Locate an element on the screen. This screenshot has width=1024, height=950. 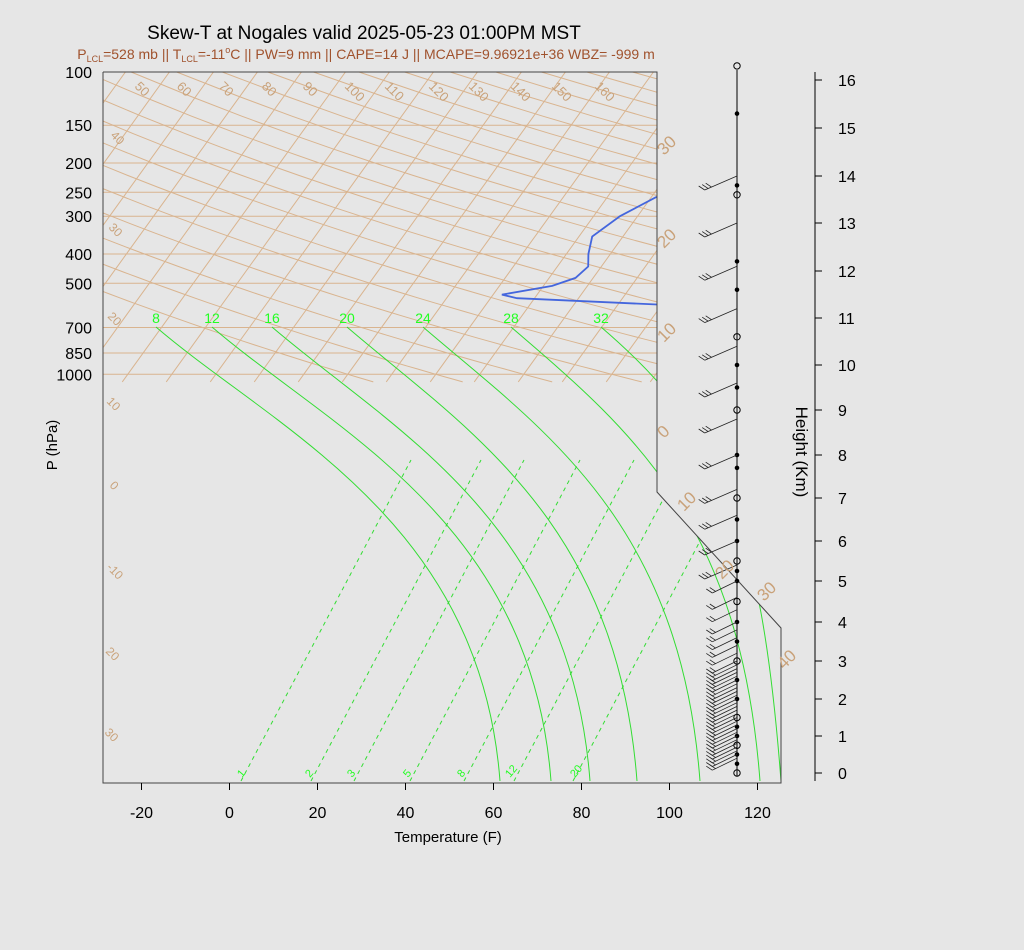
isotherm-label: 160 is located at coordinates (605, 92).